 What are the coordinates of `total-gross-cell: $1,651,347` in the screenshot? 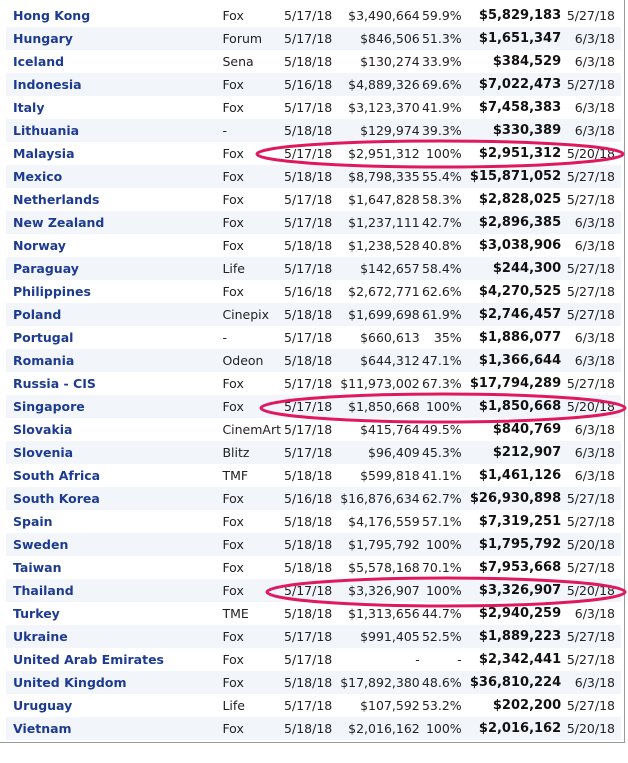 It's located at (515, 38).